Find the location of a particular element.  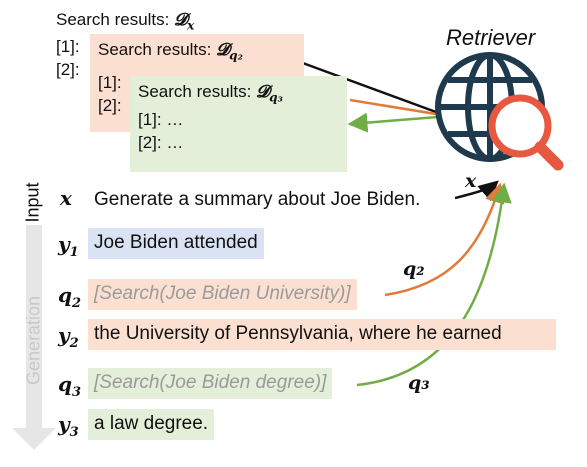

generation-side-label: Generation is located at coordinates (33, 340).